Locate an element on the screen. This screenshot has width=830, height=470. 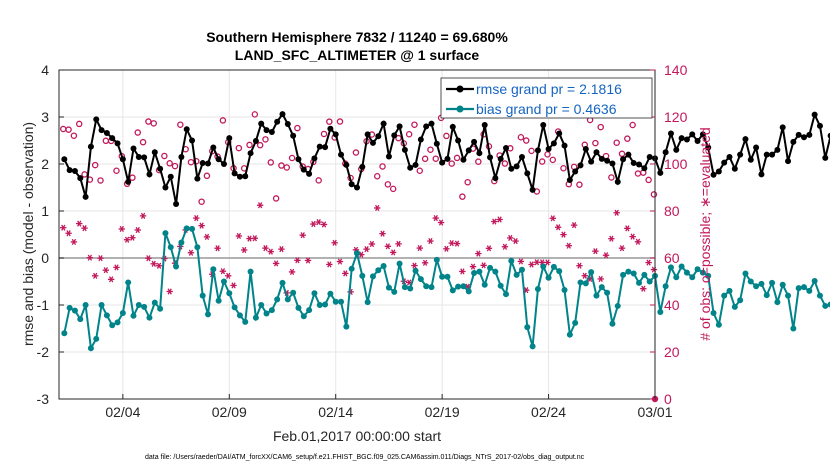
x-tick-label: 02/24 is located at coordinates (548, 412).